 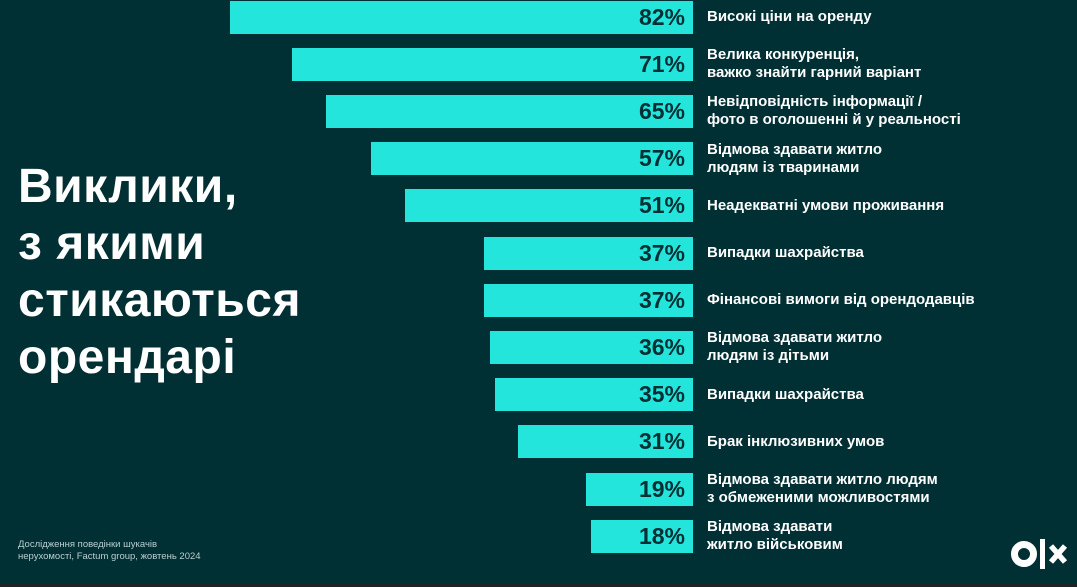 What do you see at coordinates (795, 347) in the screenshot?
I see `category-label: Відмова здавати житло людям із дітьми` at bounding box center [795, 347].